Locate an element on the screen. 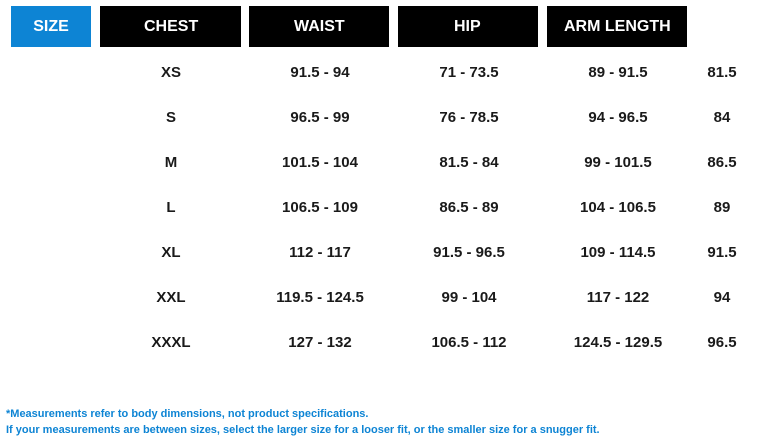  waist-cell: 86.5 - 89 is located at coordinates (469, 207).